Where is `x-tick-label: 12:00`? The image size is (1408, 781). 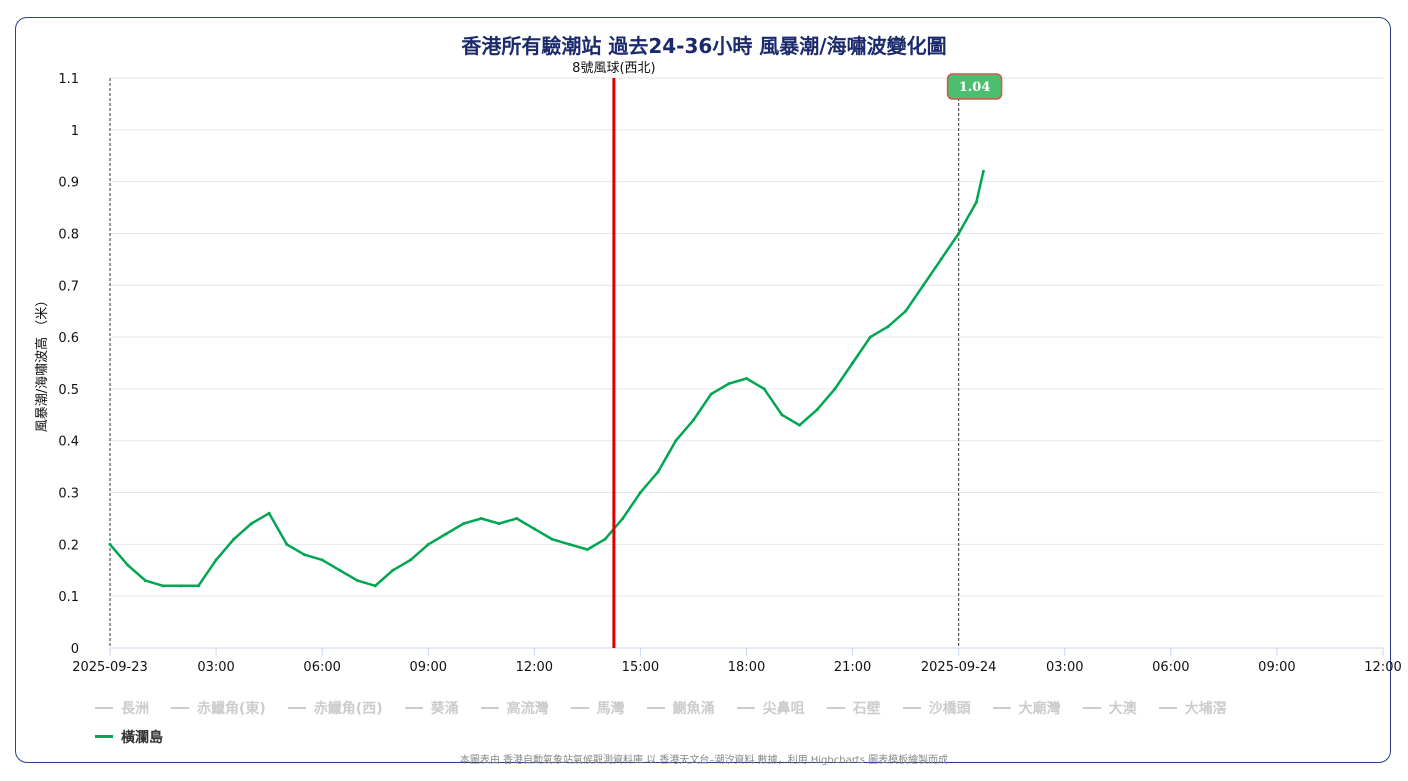
x-tick-label: 12:00 is located at coordinates (534, 667).